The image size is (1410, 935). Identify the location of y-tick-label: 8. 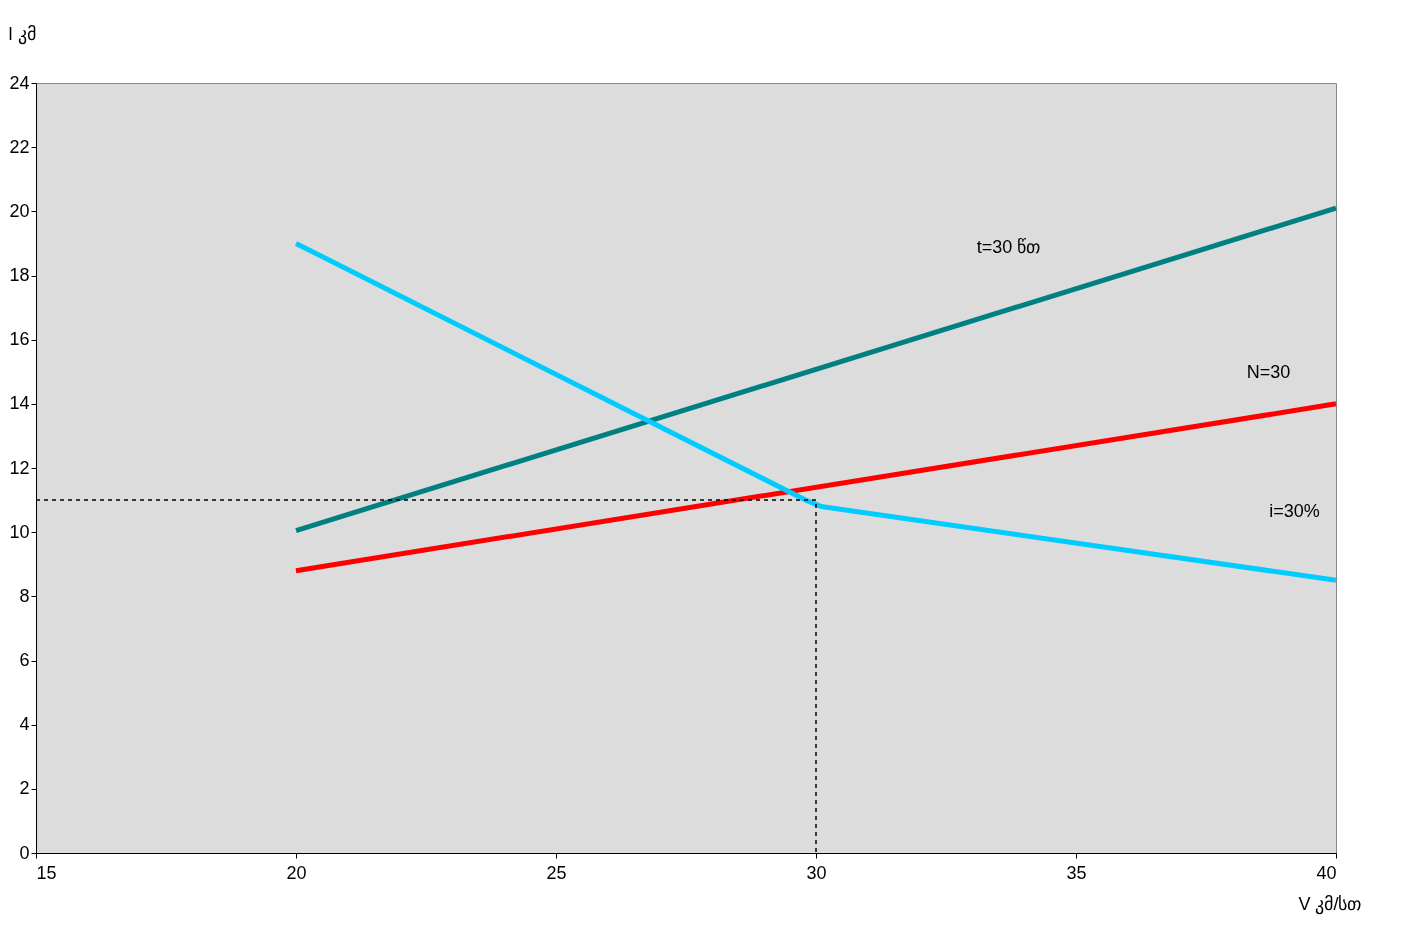
(24, 595).